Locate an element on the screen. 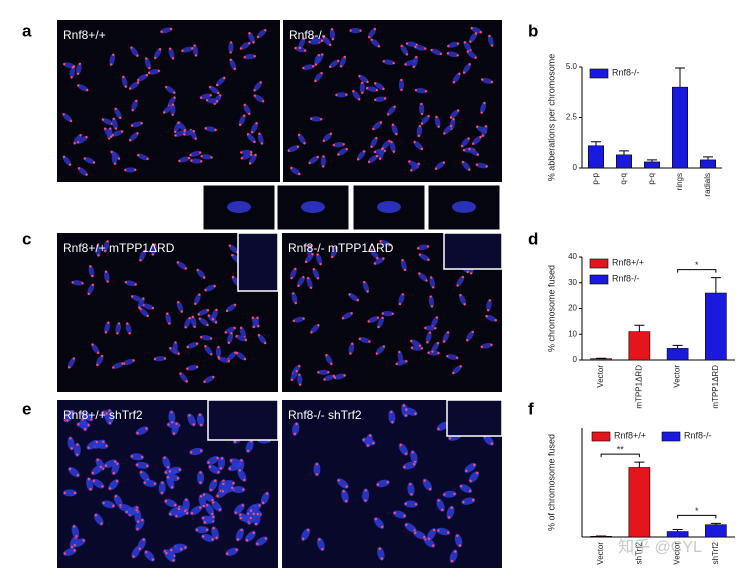 Image resolution: width=745 pixels, height=580 pixels. inset is located at coordinates (243, 420).